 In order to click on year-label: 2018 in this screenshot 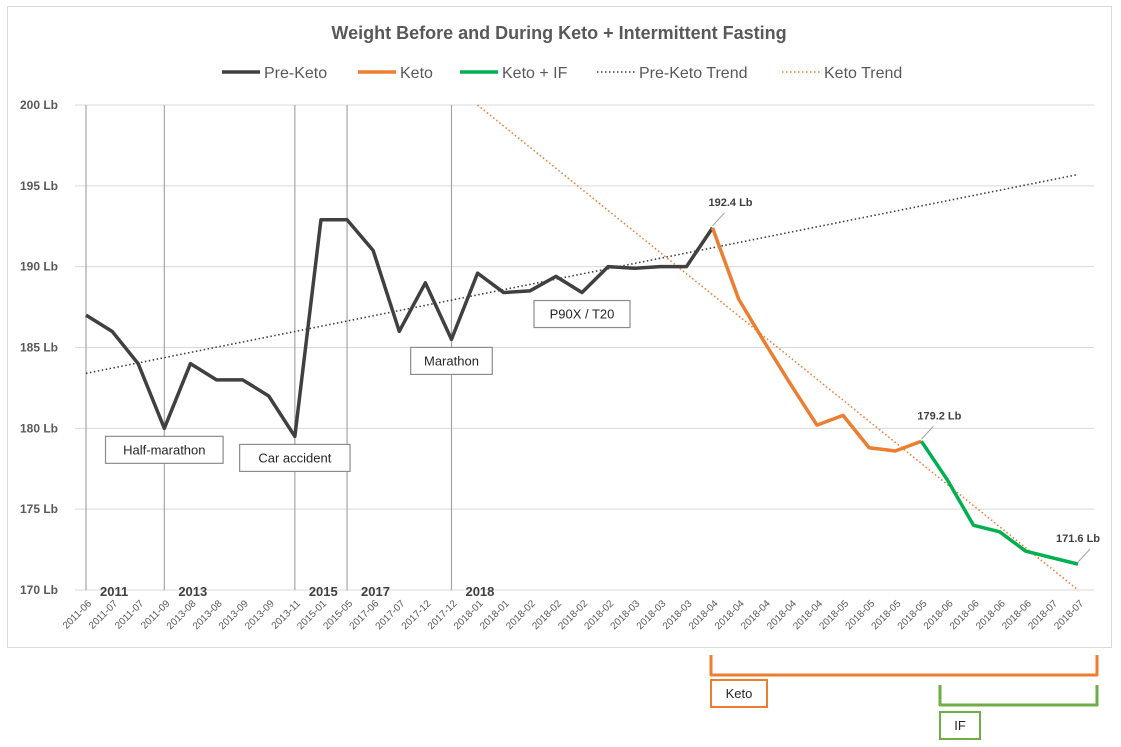, I will do `click(479, 591)`.